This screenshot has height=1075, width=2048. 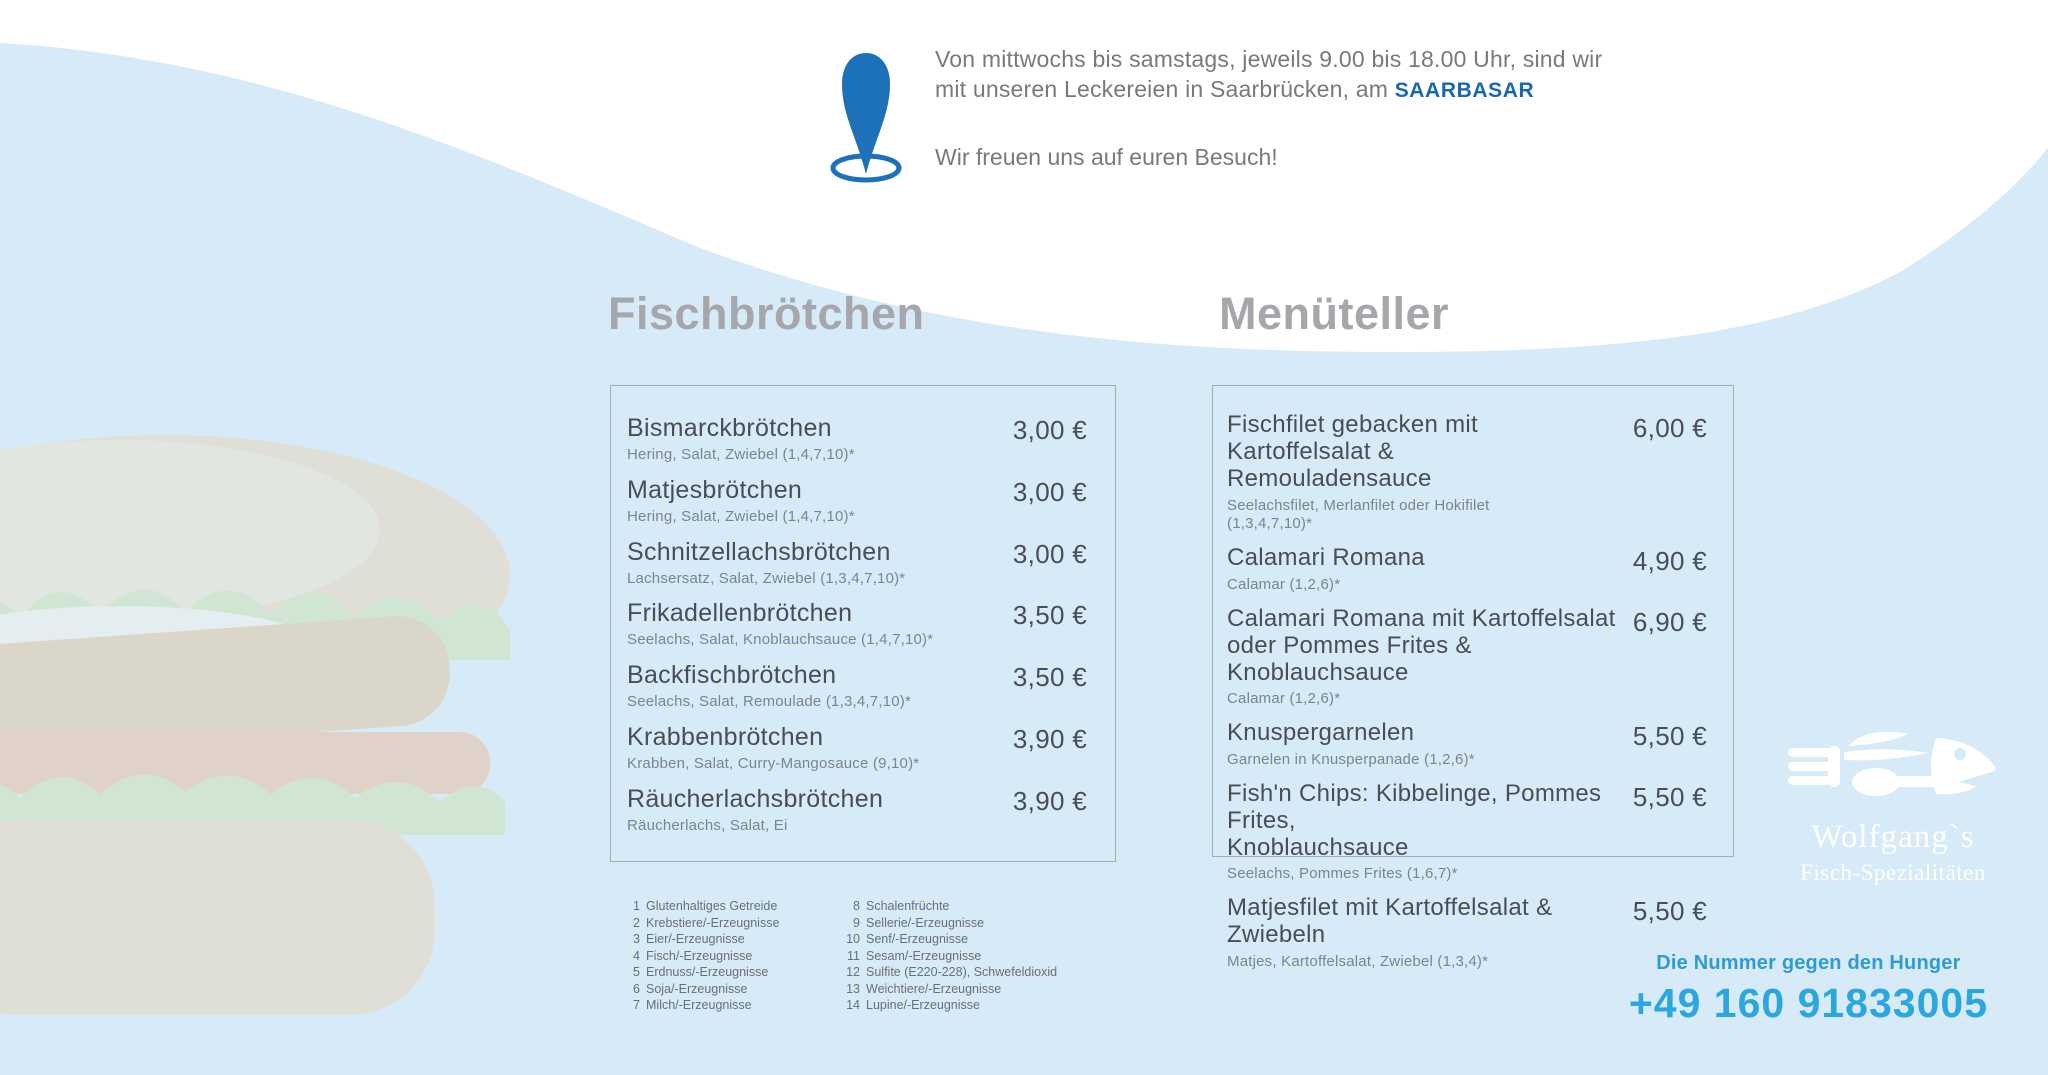 I want to click on menu-item: Calamari Romana Calamar (1,2,6)* 4,90 €, so click(x=1467, y=569).